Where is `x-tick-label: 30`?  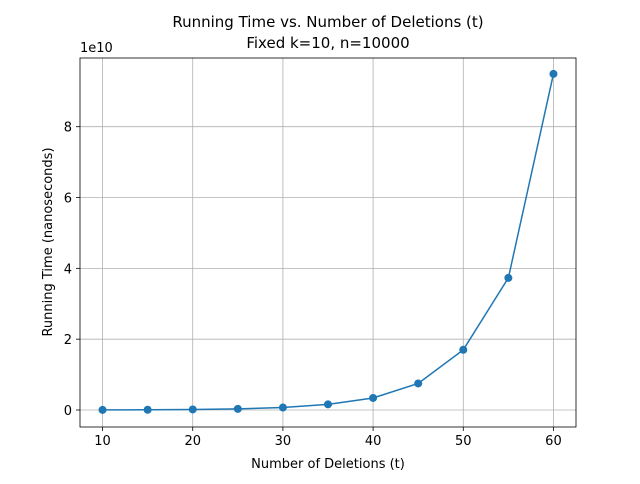 x-tick-label: 30 is located at coordinates (283, 441).